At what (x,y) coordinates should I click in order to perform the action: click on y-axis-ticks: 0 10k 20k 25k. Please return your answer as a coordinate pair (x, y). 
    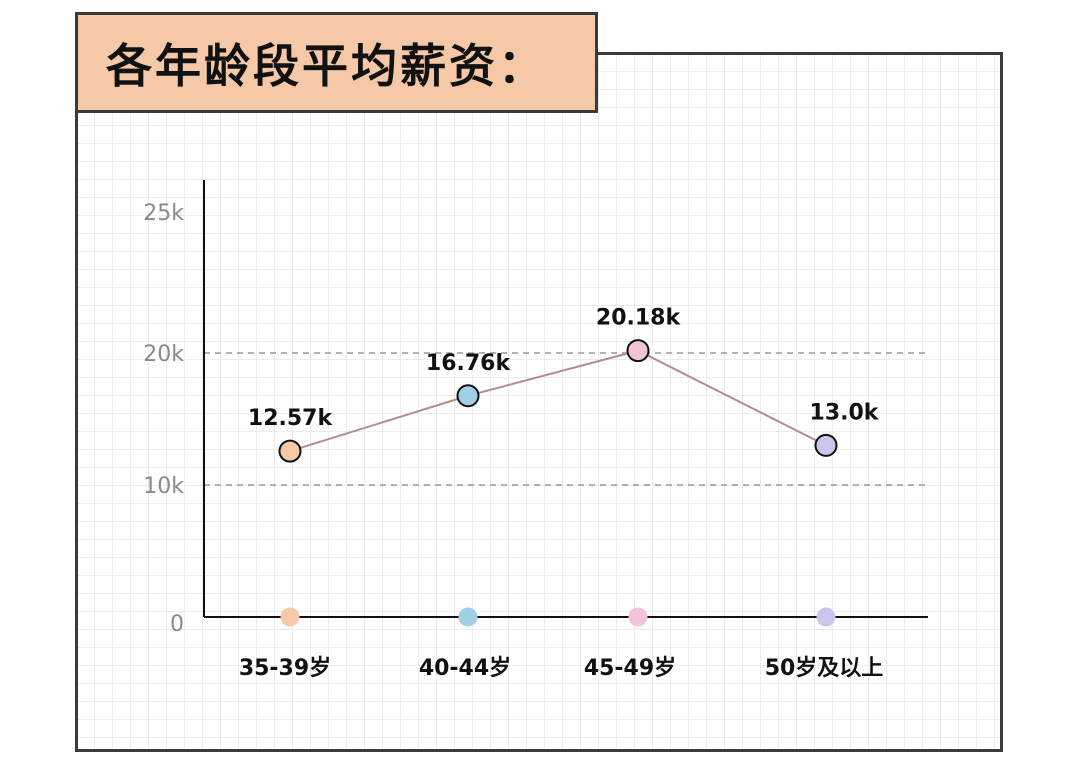
    Looking at the image, I should click on (163, 419).